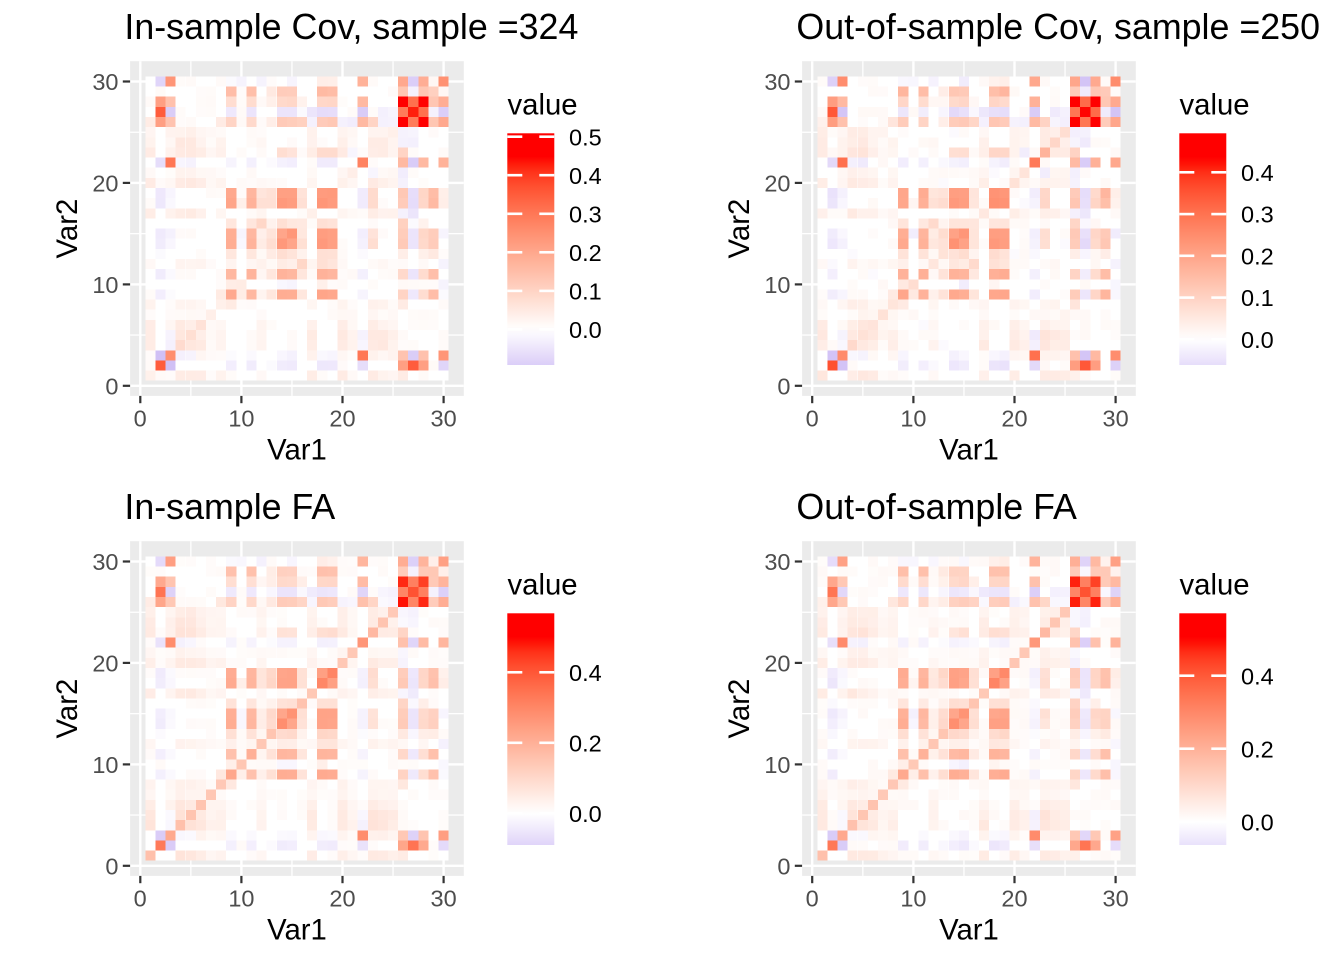  I want to click on svg-text: 0.5, so click(585, 137).